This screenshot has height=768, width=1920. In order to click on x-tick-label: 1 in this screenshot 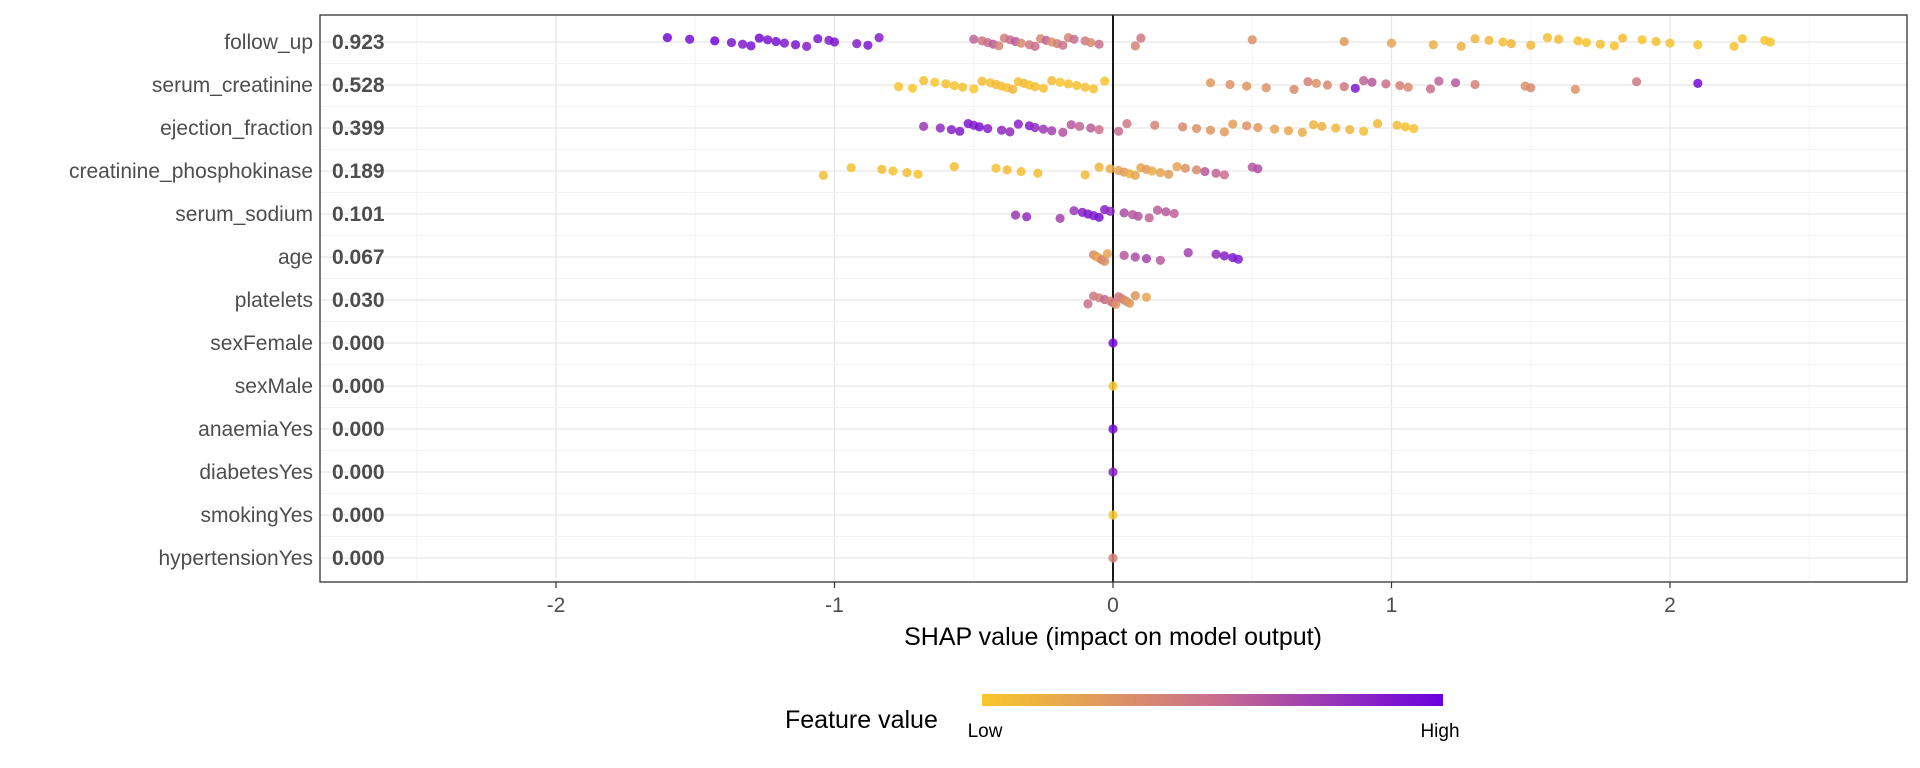, I will do `click(1392, 605)`.